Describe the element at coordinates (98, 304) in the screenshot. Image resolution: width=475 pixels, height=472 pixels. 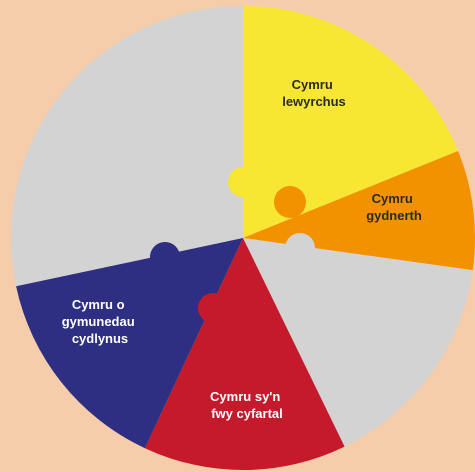
I see `label-line: Cymru o` at that location.